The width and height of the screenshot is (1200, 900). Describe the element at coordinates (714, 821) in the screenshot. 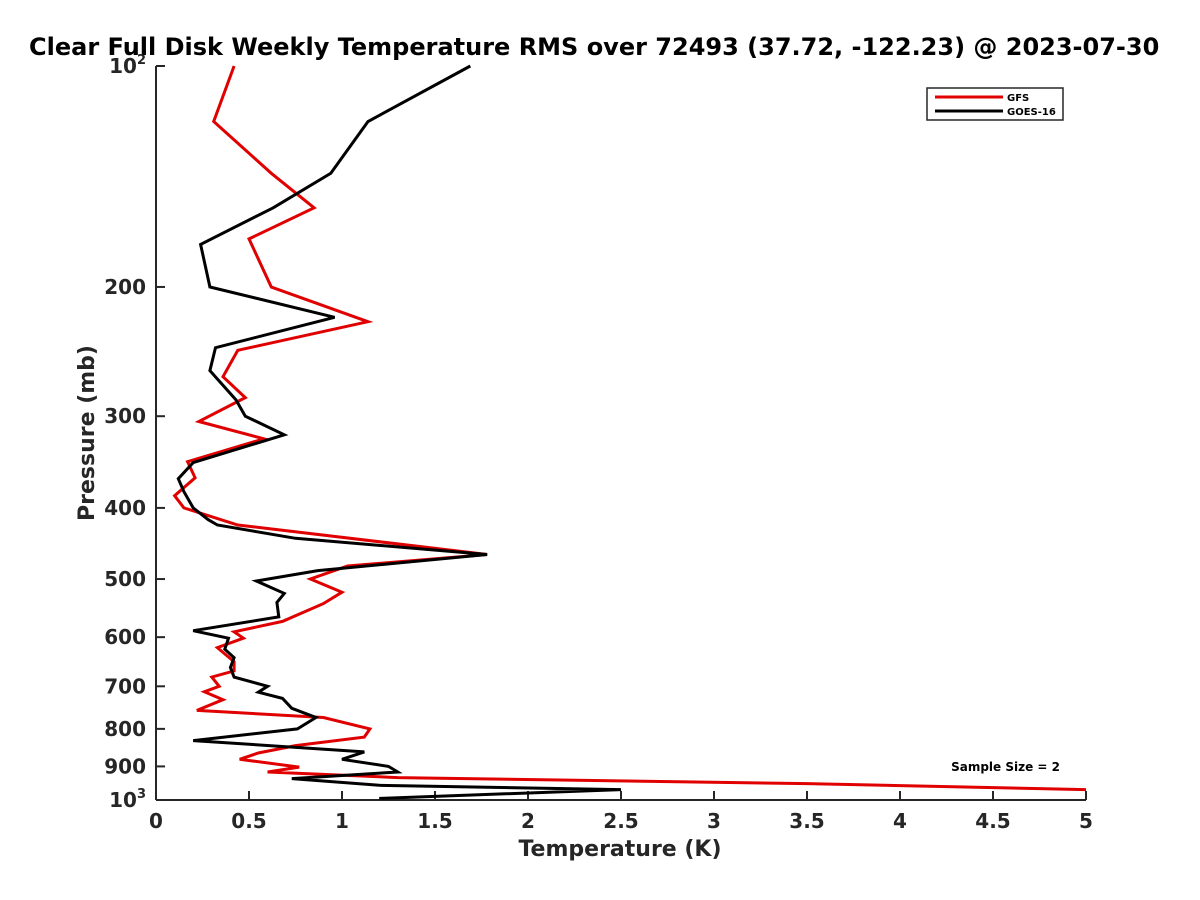

I see `x-tick-label: 3` at that location.